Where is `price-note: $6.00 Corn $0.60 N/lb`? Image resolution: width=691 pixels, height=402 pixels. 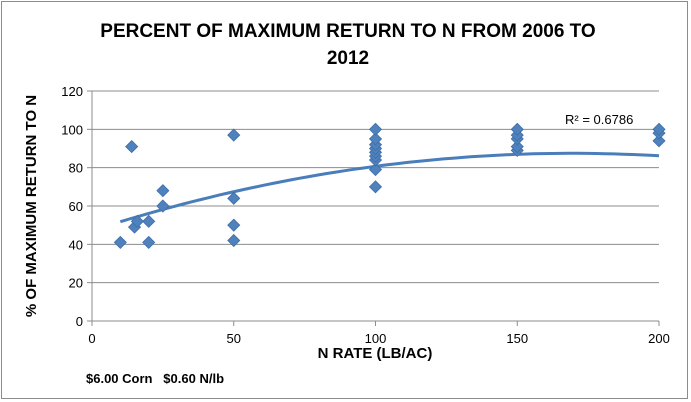 price-note: $6.00 Corn $0.60 N/lb is located at coordinates (155, 378).